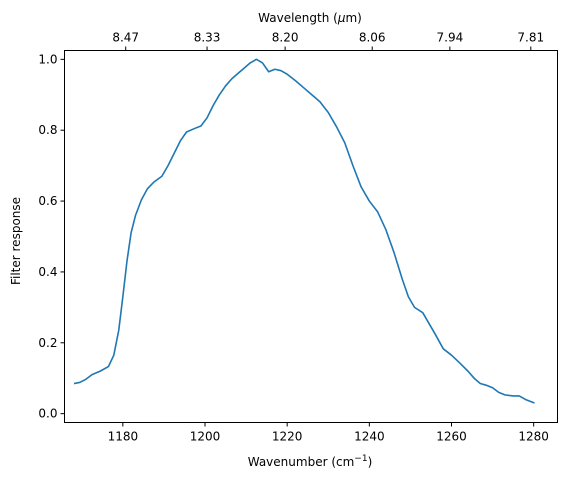  What do you see at coordinates (47, 272) in the screenshot?
I see `y-tick-label: 0.4` at bounding box center [47, 272].